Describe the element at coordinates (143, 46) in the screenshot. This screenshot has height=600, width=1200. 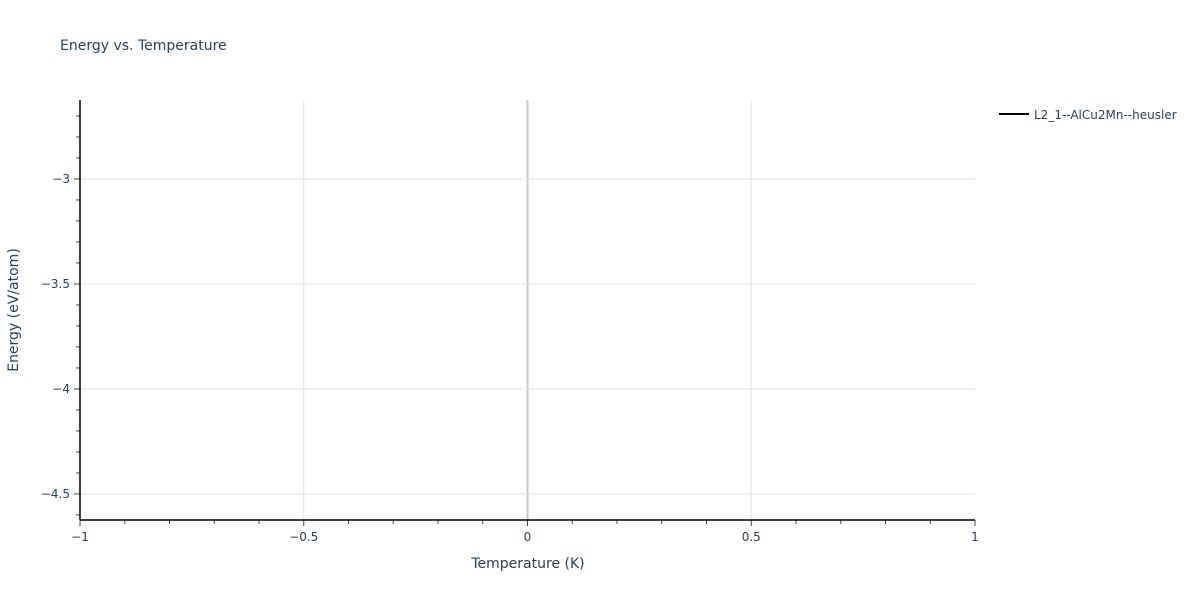
I see `chart-title: Energy vs. Temperature` at that location.